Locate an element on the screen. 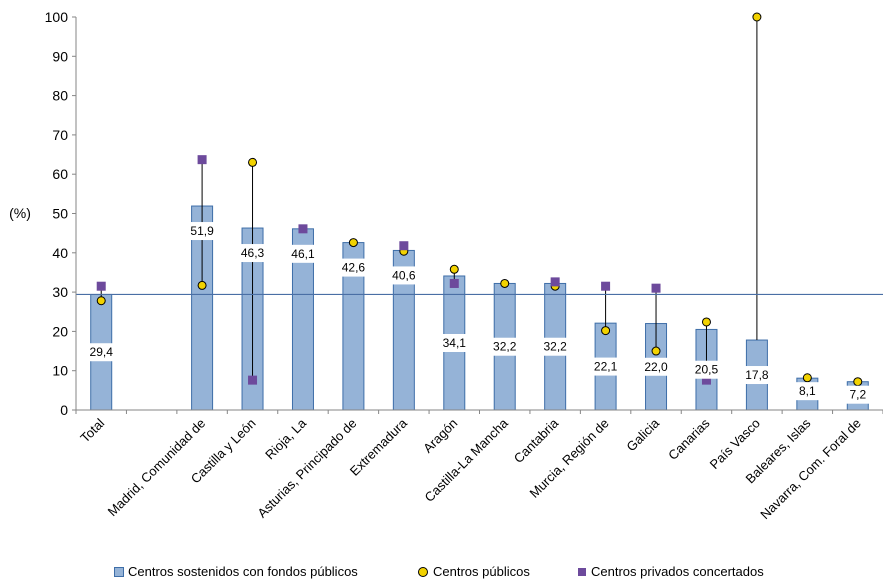  legend-swatch-bar is located at coordinates (119, 571).